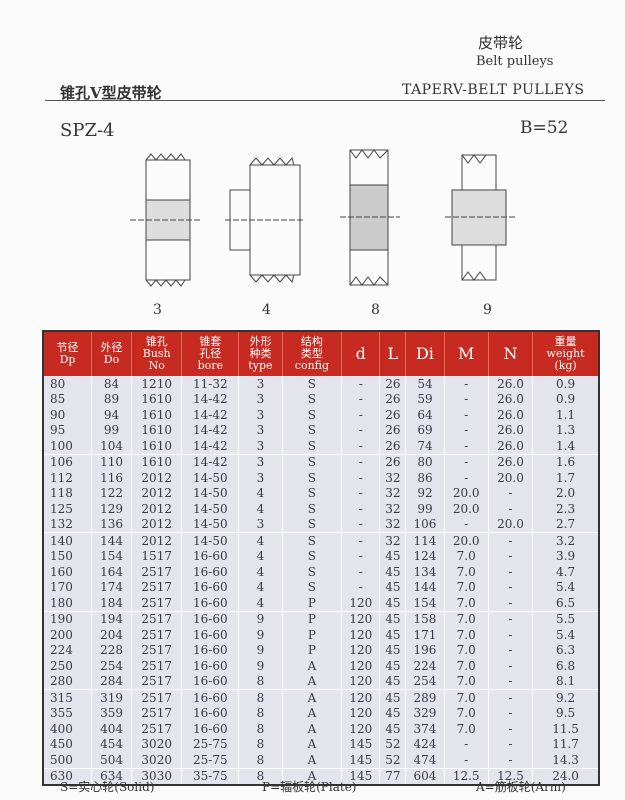 This screenshot has width=625, height=800. What do you see at coordinates (68, 776) in the screenshot?
I see `table-cell: 630` at bounding box center [68, 776].